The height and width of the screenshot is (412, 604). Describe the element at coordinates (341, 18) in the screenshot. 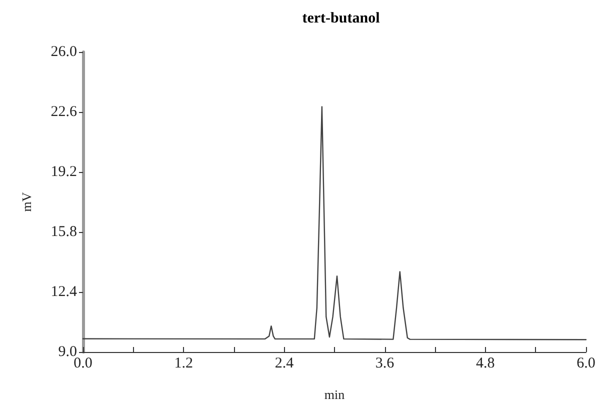

I see `chart-title: tert-butanol` at that location.